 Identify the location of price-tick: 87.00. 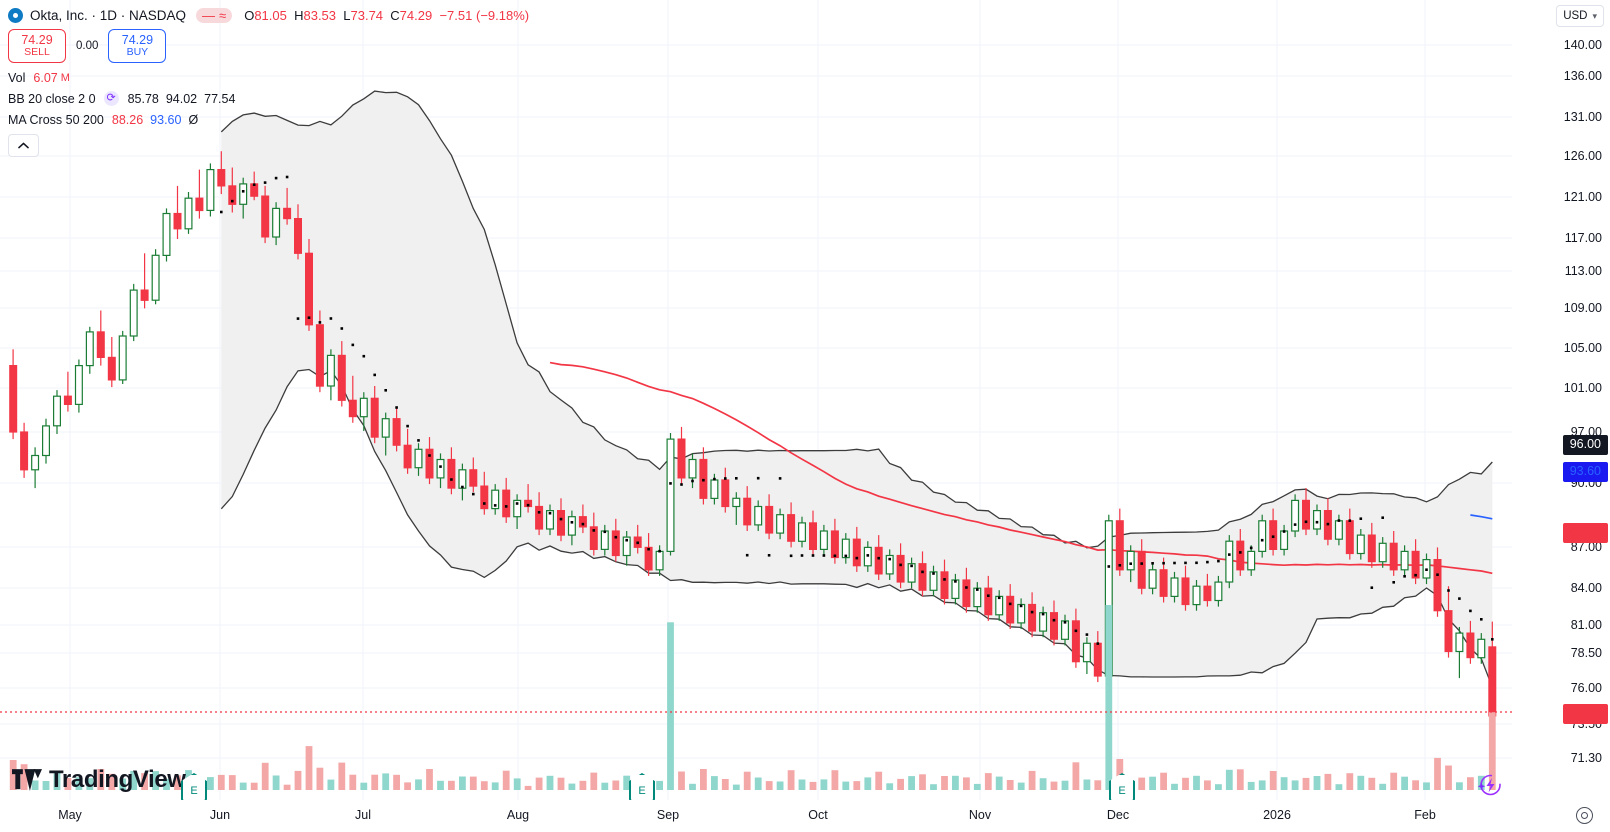
(1586, 547).